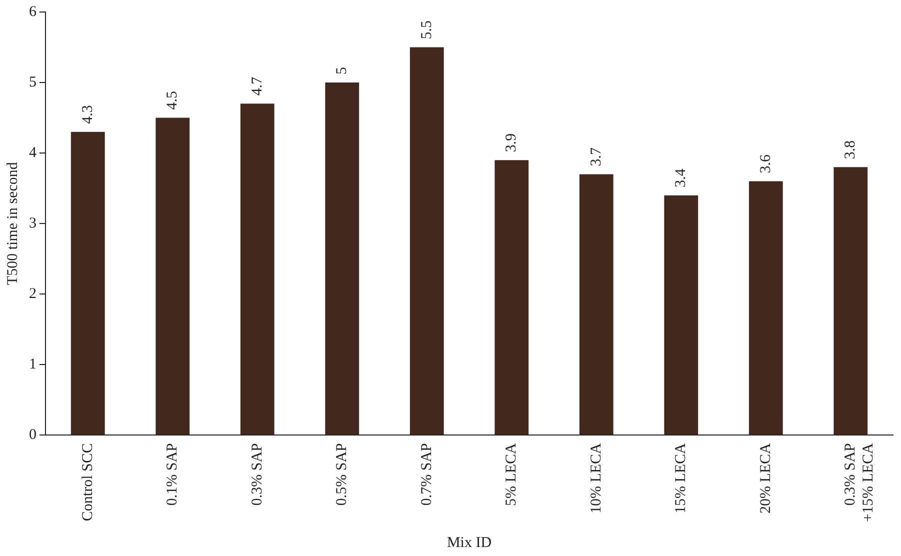 Image resolution: width=901 pixels, height=556 pixels. Describe the element at coordinates (426, 474) in the screenshot. I see `x-tick-label: 0.7% SAP` at that location.